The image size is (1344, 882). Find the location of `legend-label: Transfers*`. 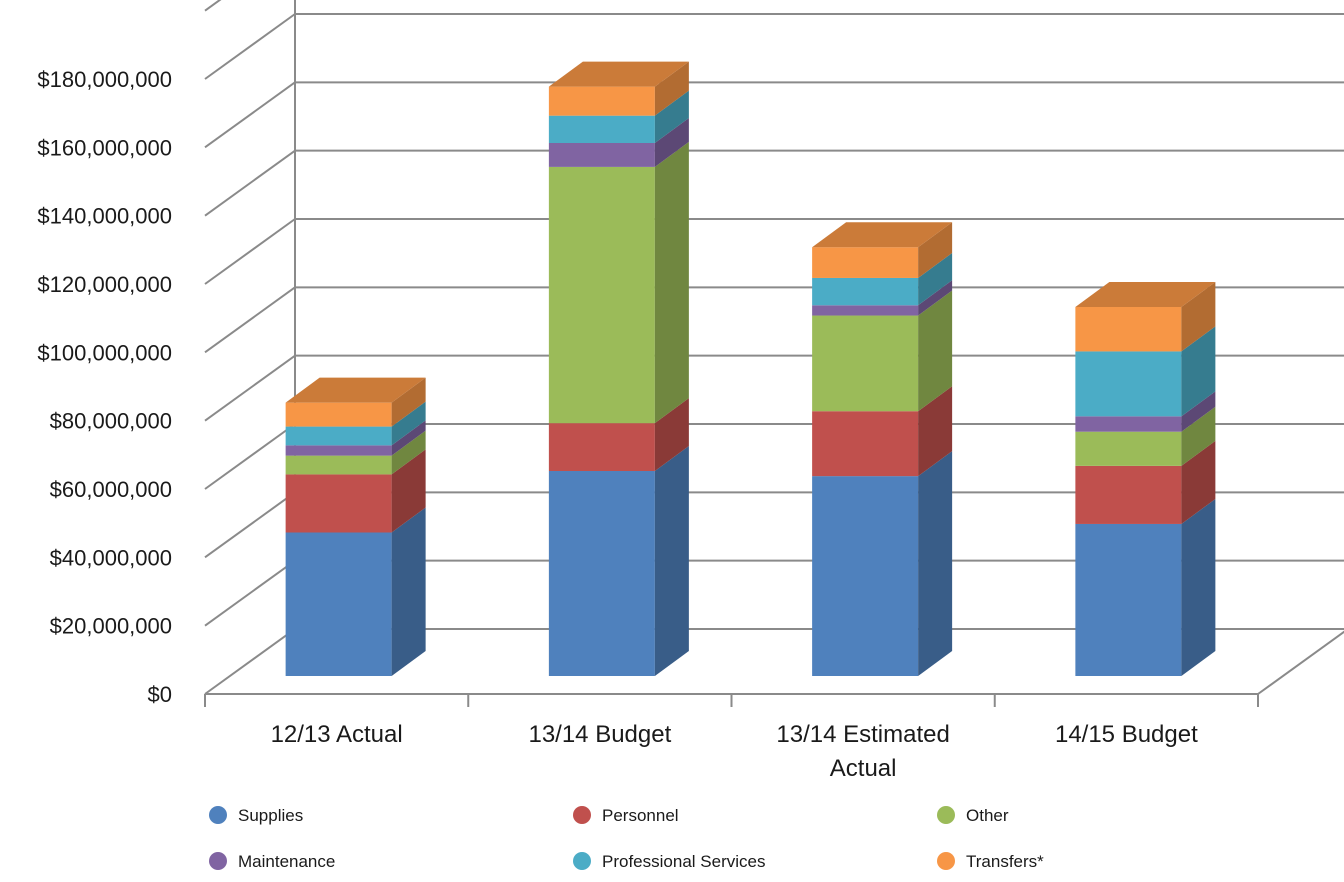

legend-label: Transfers* is located at coordinates (1005, 861).